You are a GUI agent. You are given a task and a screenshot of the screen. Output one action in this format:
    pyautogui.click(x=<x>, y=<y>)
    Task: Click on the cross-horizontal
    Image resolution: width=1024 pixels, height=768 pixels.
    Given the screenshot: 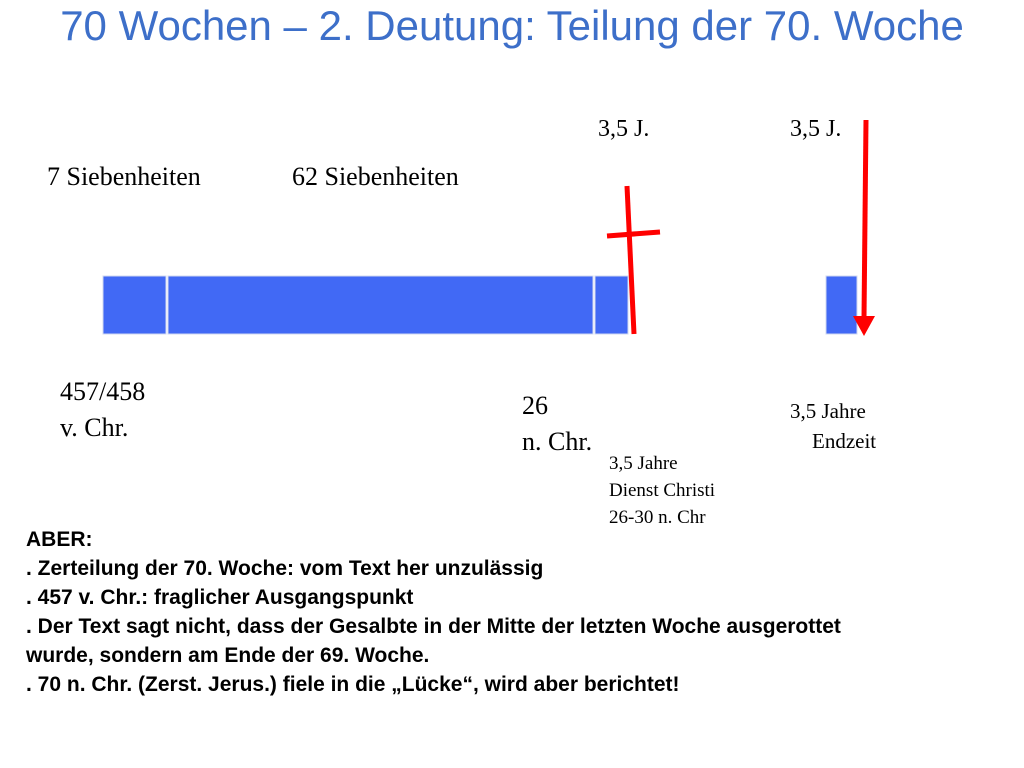 What is the action you would take?
    pyautogui.click(x=633, y=234)
    